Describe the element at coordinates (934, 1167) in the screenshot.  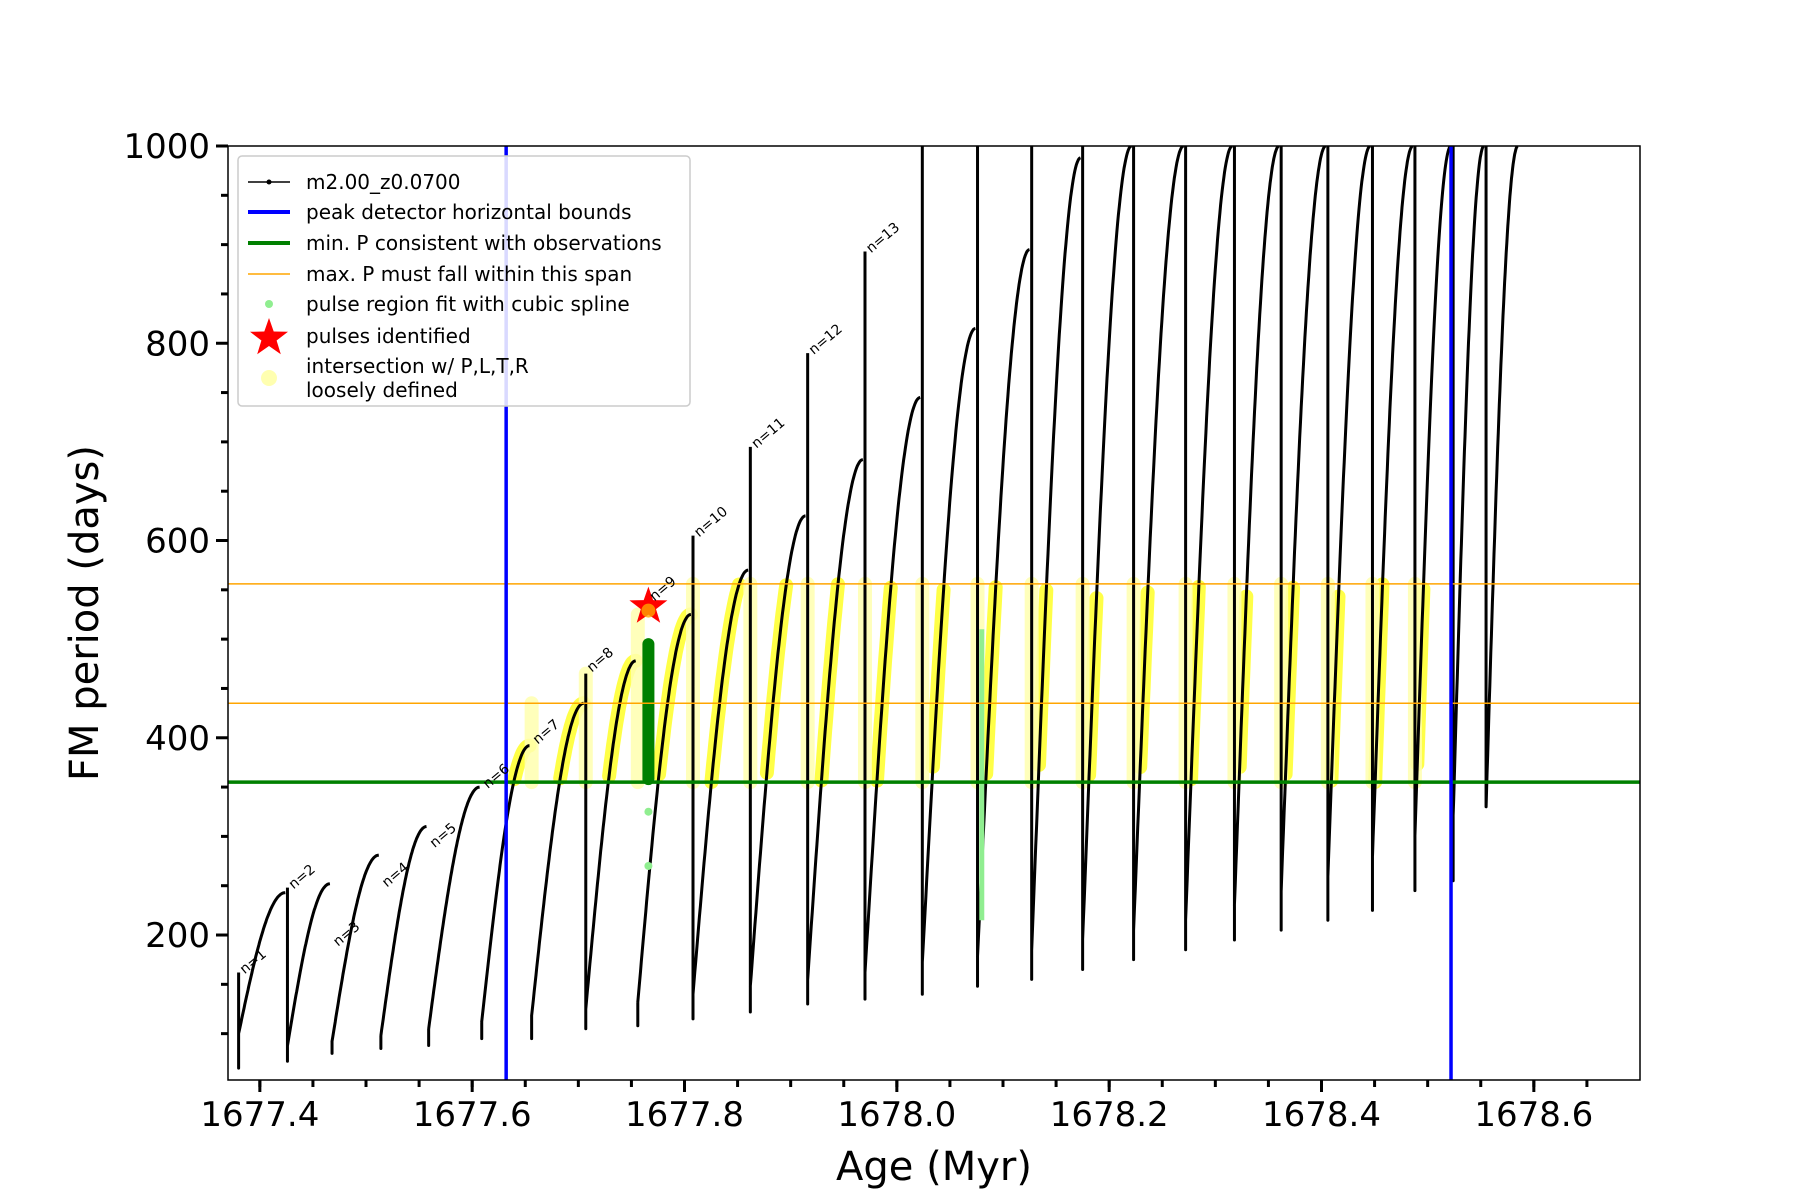
I see `x-axis-title: Age (Myr)` at that location.